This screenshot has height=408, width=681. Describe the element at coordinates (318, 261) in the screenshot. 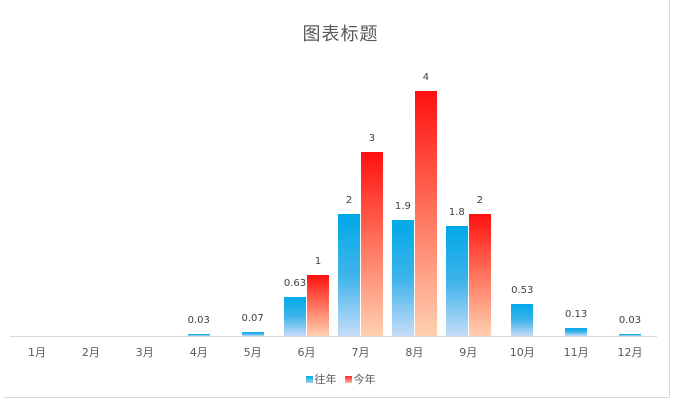

I see `data-label: 1` at that location.